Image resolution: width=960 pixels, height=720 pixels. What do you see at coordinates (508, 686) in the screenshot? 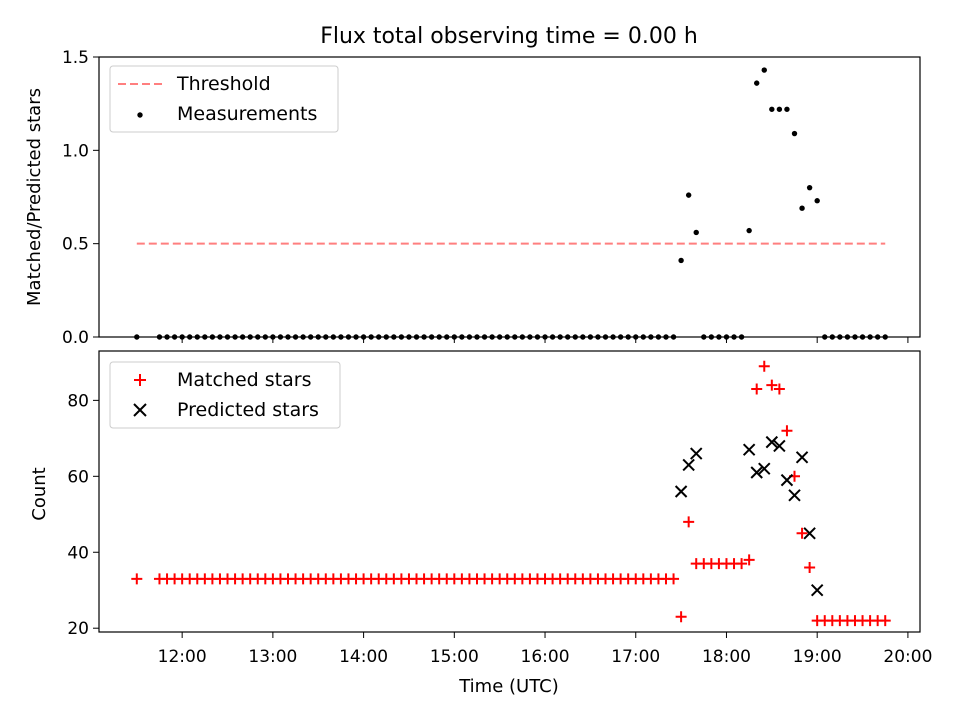
I see `x-axis-label: Time (UTC)` at bounding box center [508, 686].